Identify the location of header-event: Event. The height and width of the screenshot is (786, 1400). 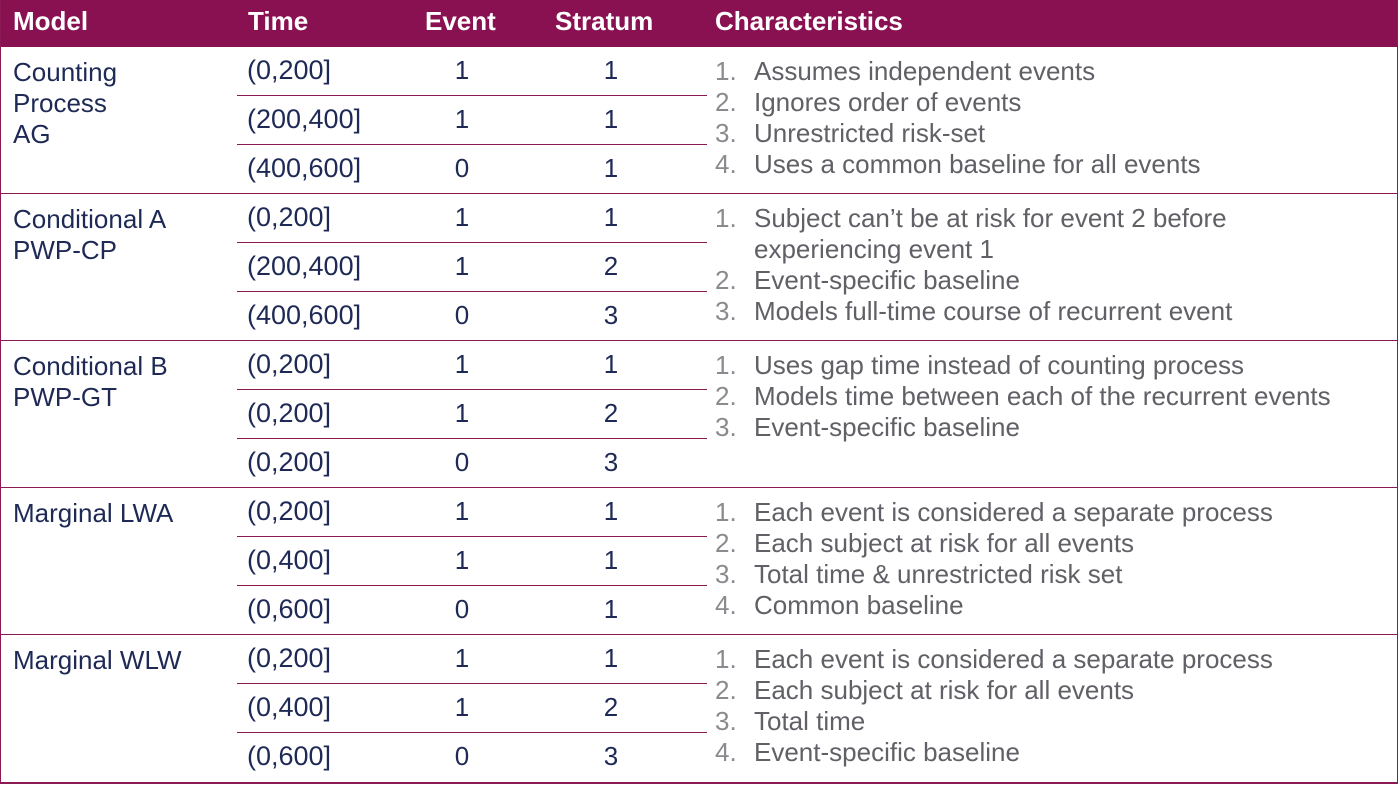
(460, 21).